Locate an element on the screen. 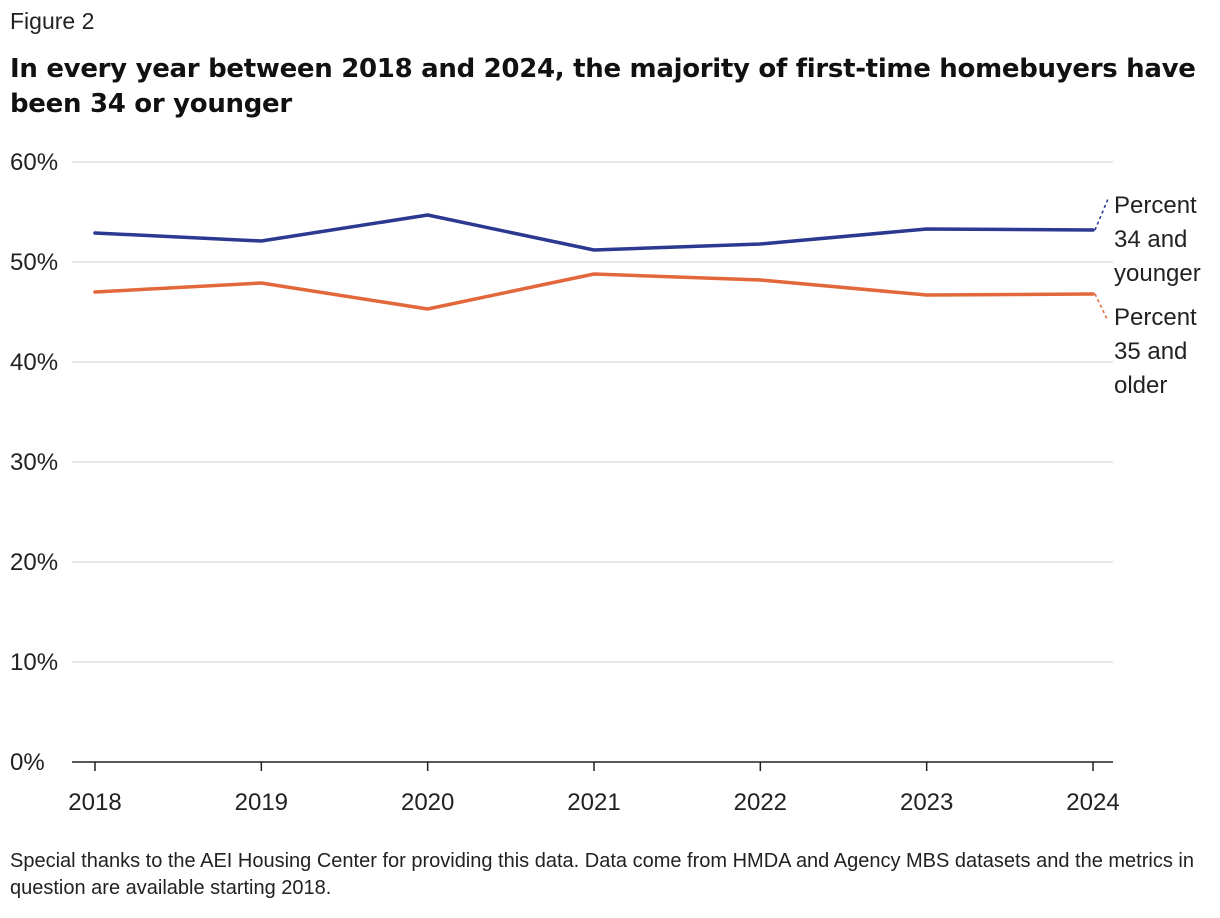  y-tick-label: 20% is located at coordinates (34, 562).